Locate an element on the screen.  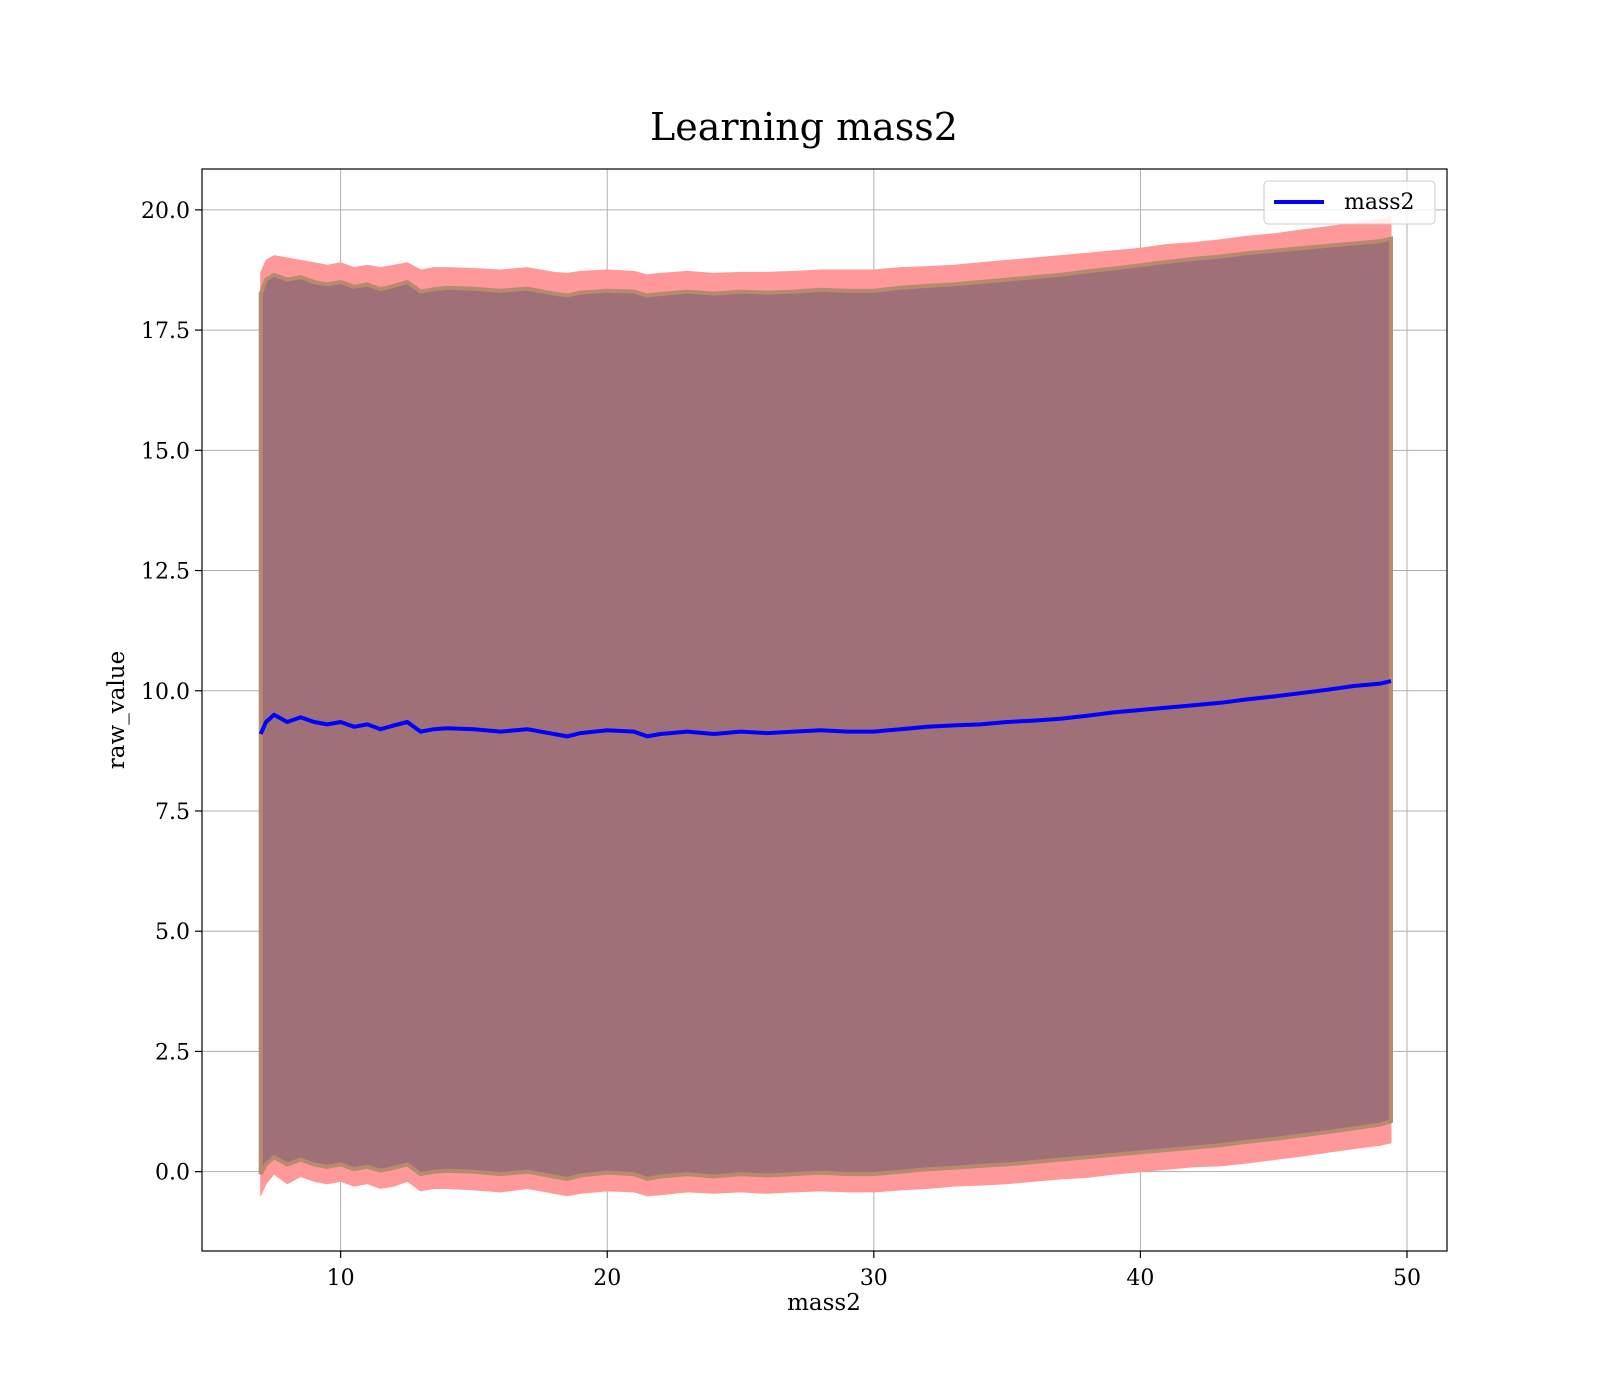
x-axis-label: mass2 is located at coordinates (824, 1303).